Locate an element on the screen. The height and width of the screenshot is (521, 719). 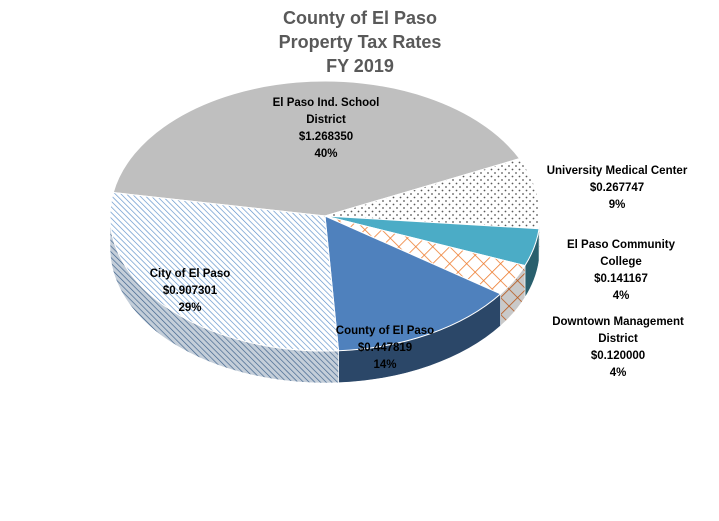
data-label-university-medical-center: University Medical Center $0.267747 9% is located at coordinates (617, 188).